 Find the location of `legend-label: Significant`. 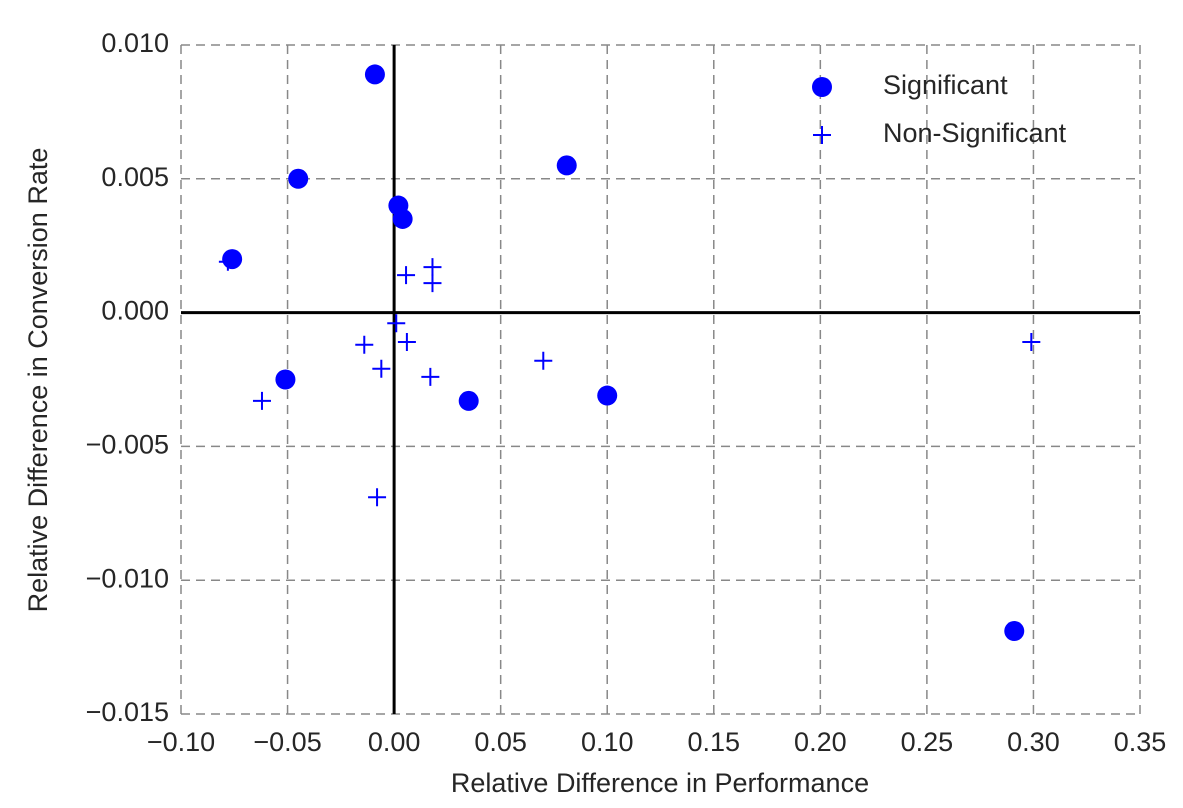

legend-label: Significant is located at coordinates (945, 85).